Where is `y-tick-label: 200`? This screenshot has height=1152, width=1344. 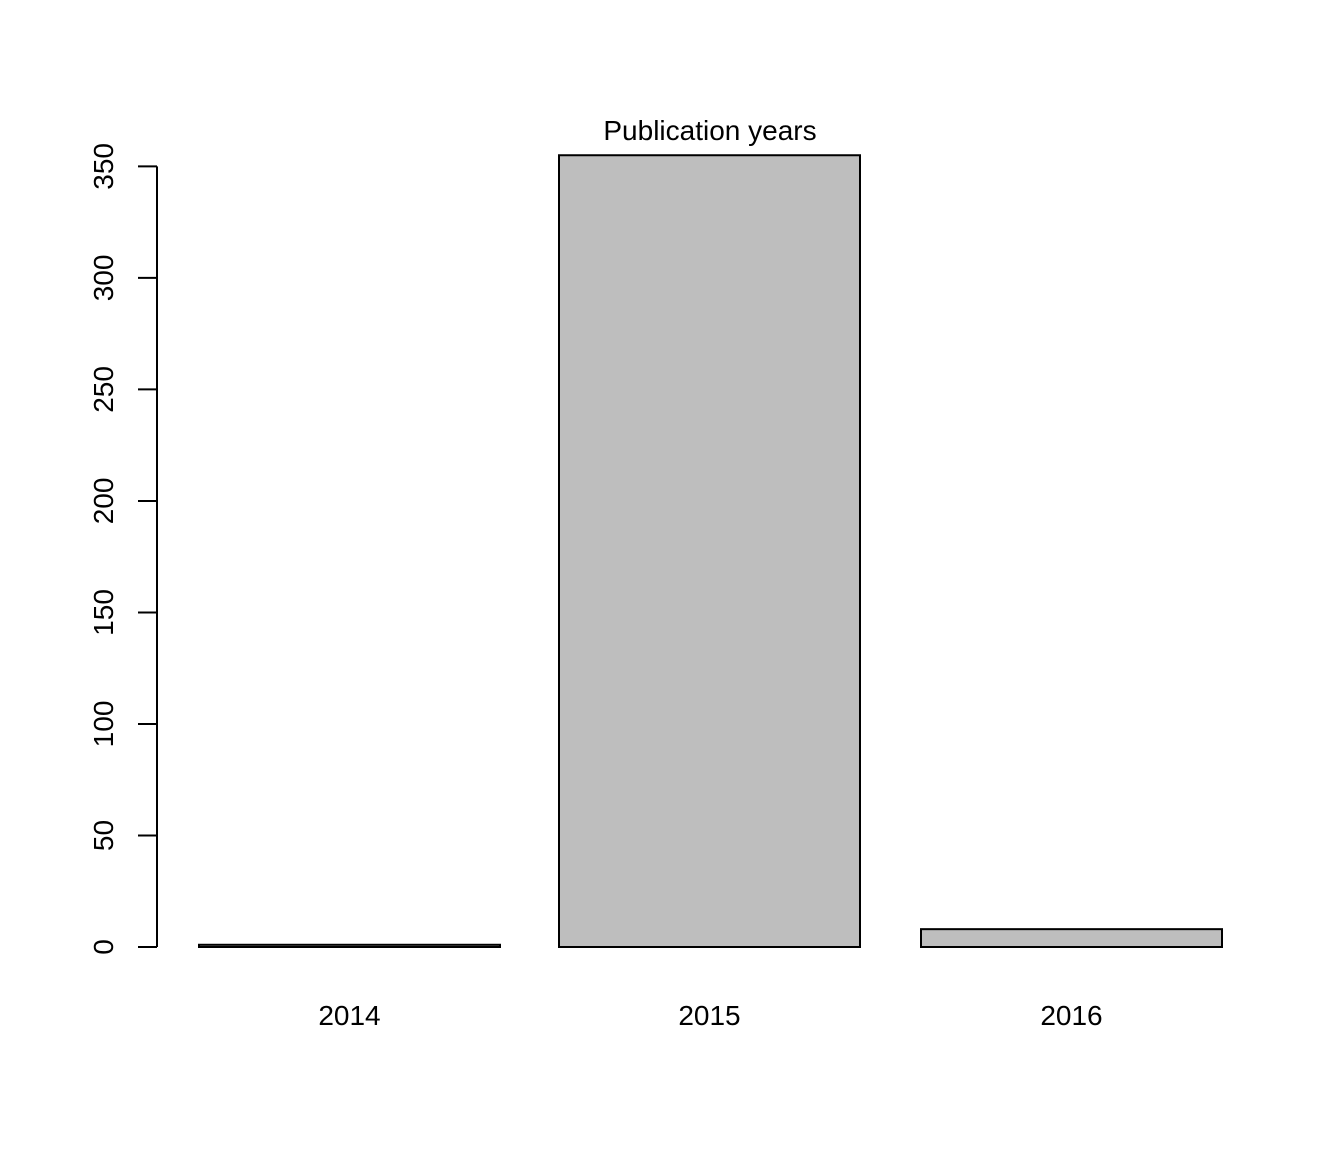 y-tick-label: 200 is located at coordinates (103, 501).